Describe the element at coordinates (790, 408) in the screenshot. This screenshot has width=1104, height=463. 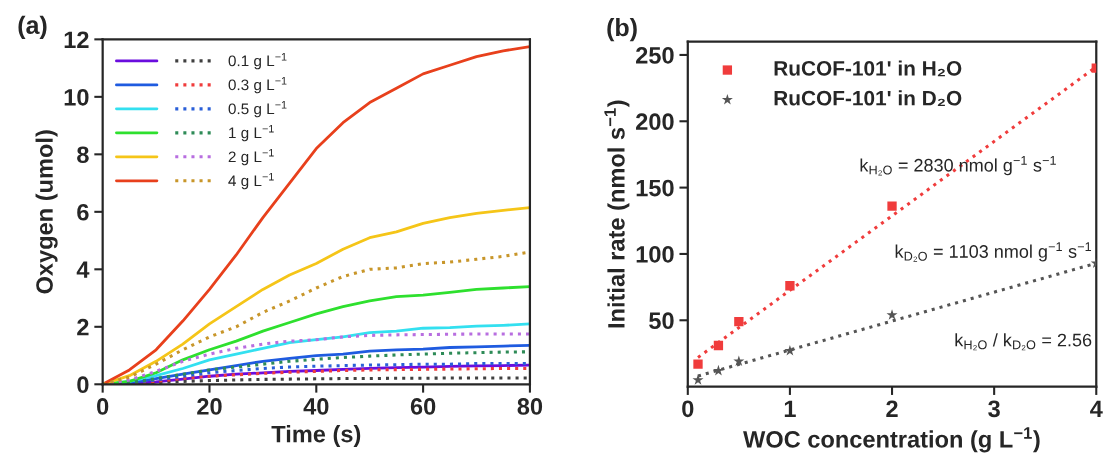
I see `x-tick-label: 1` at that location.